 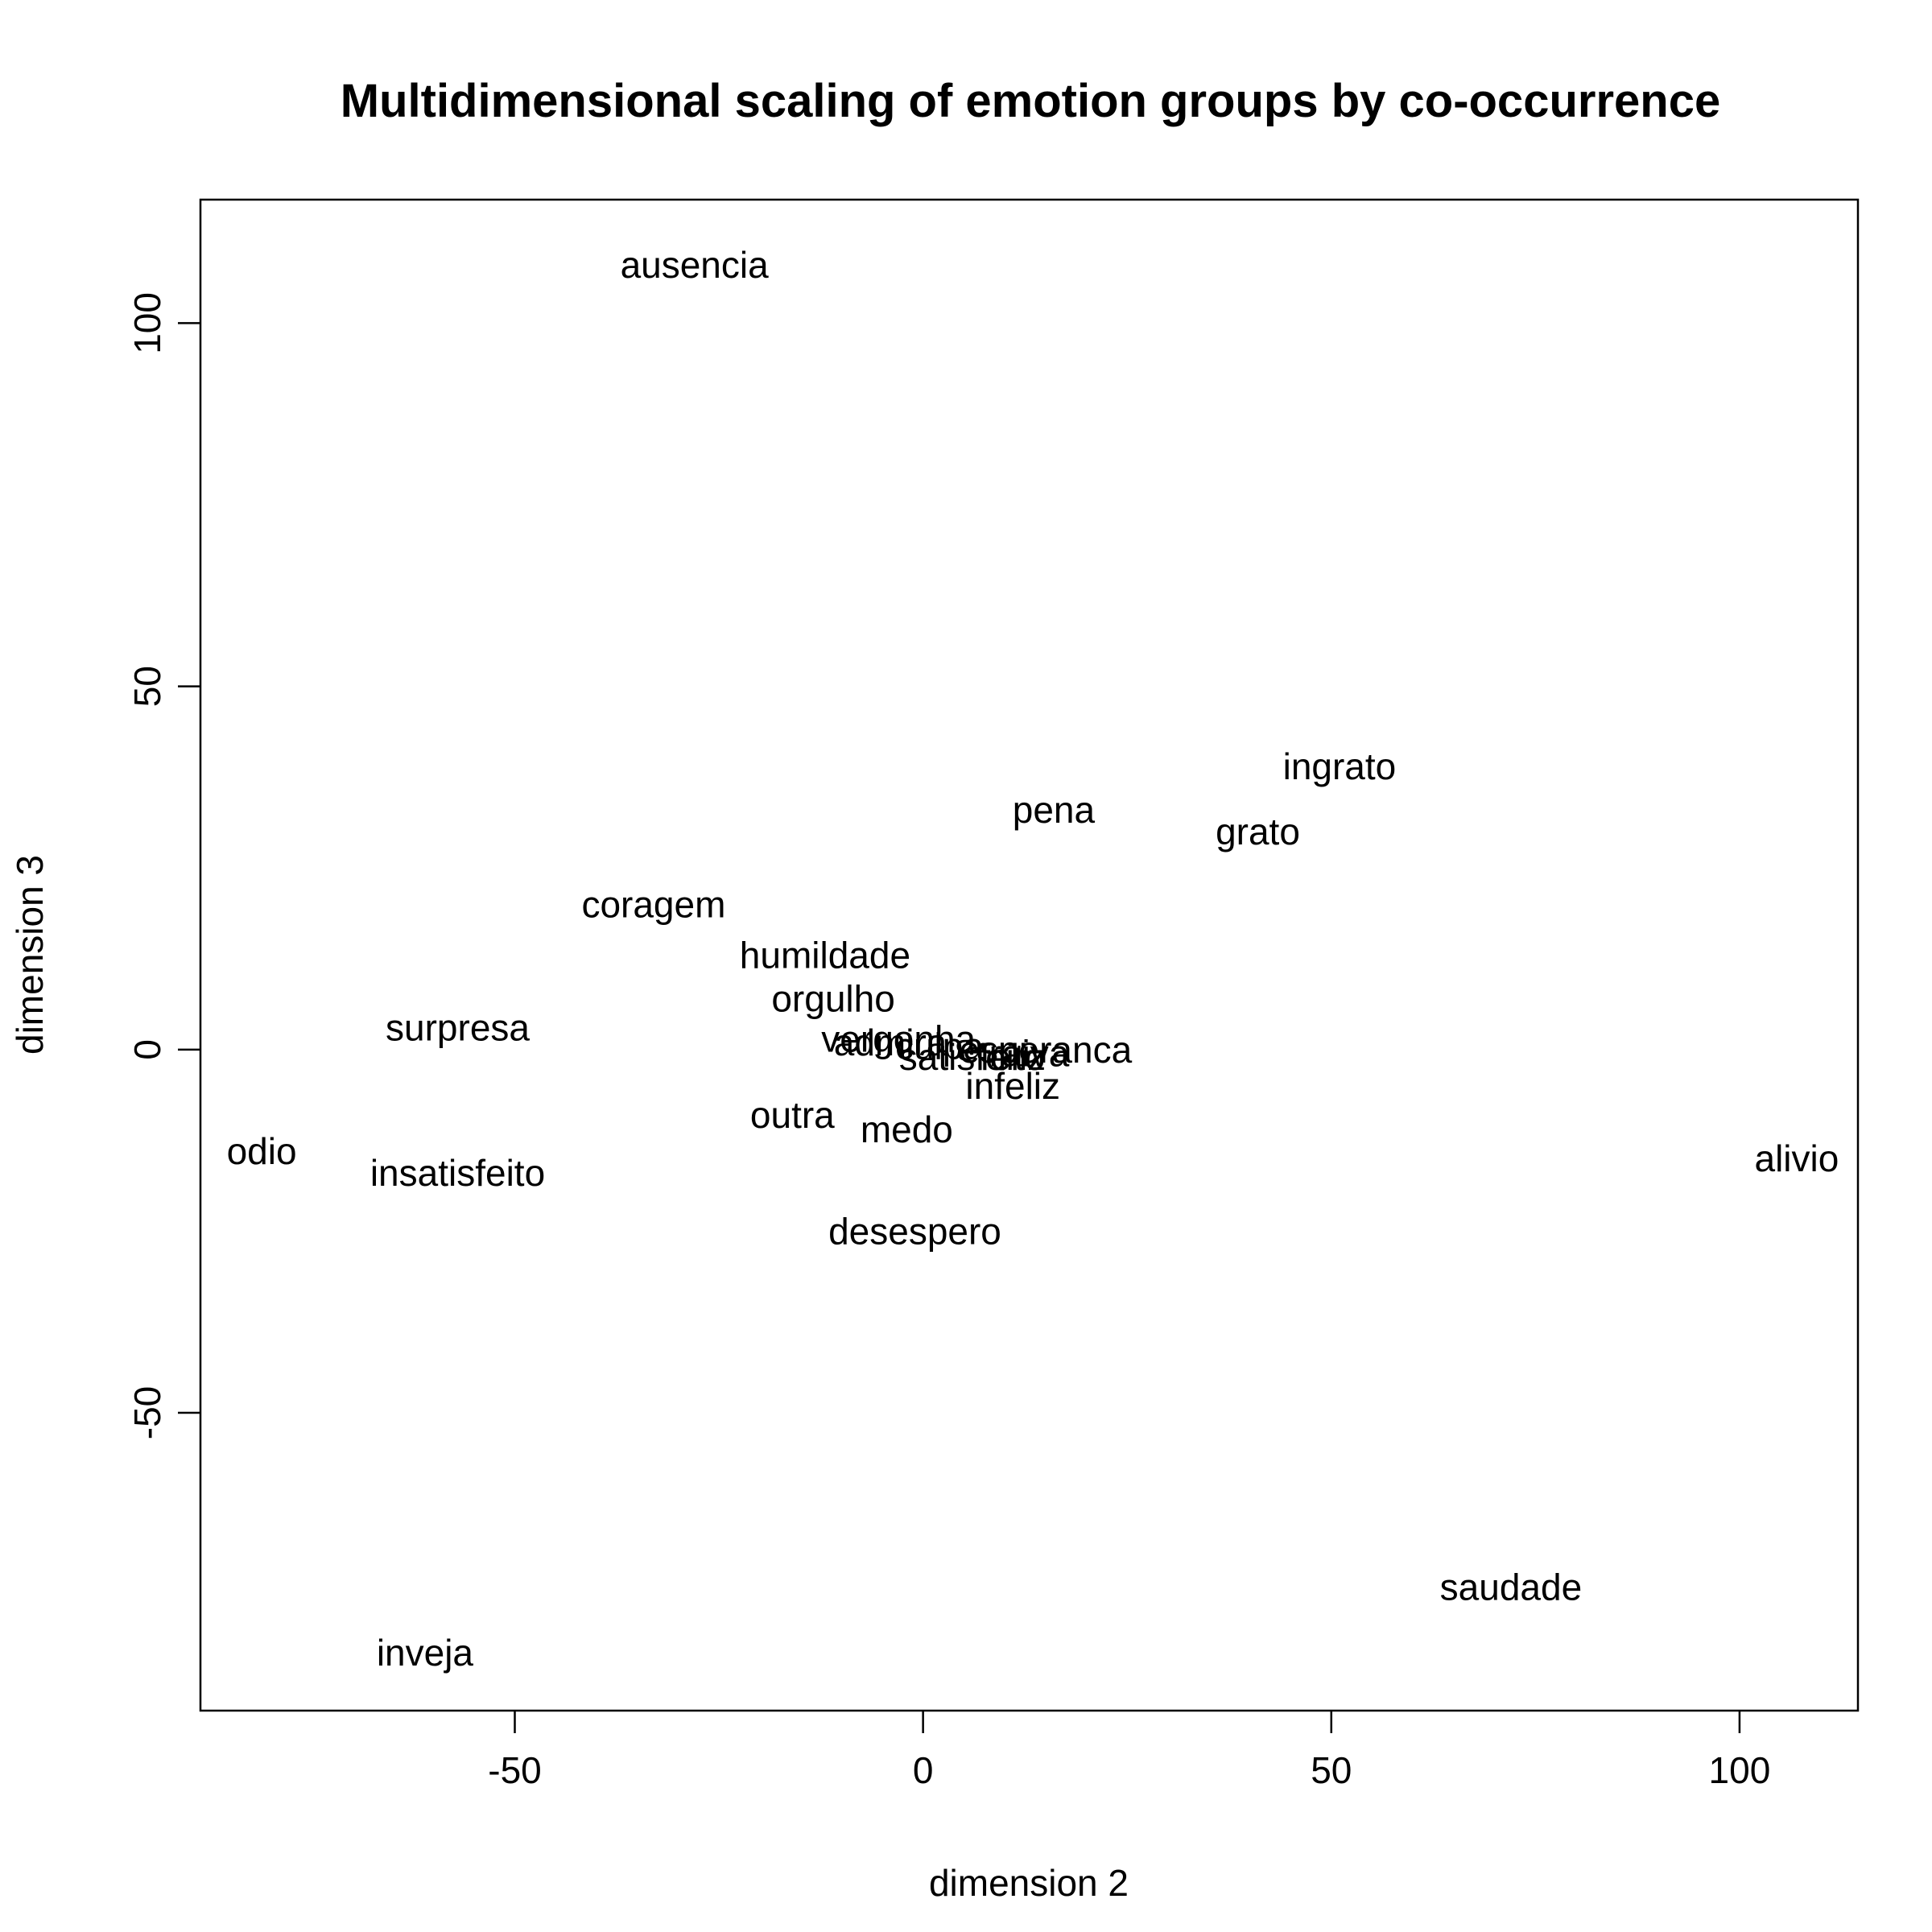 I want to click on point-label-feliz: feliz, so click(x=1013, y=1057).